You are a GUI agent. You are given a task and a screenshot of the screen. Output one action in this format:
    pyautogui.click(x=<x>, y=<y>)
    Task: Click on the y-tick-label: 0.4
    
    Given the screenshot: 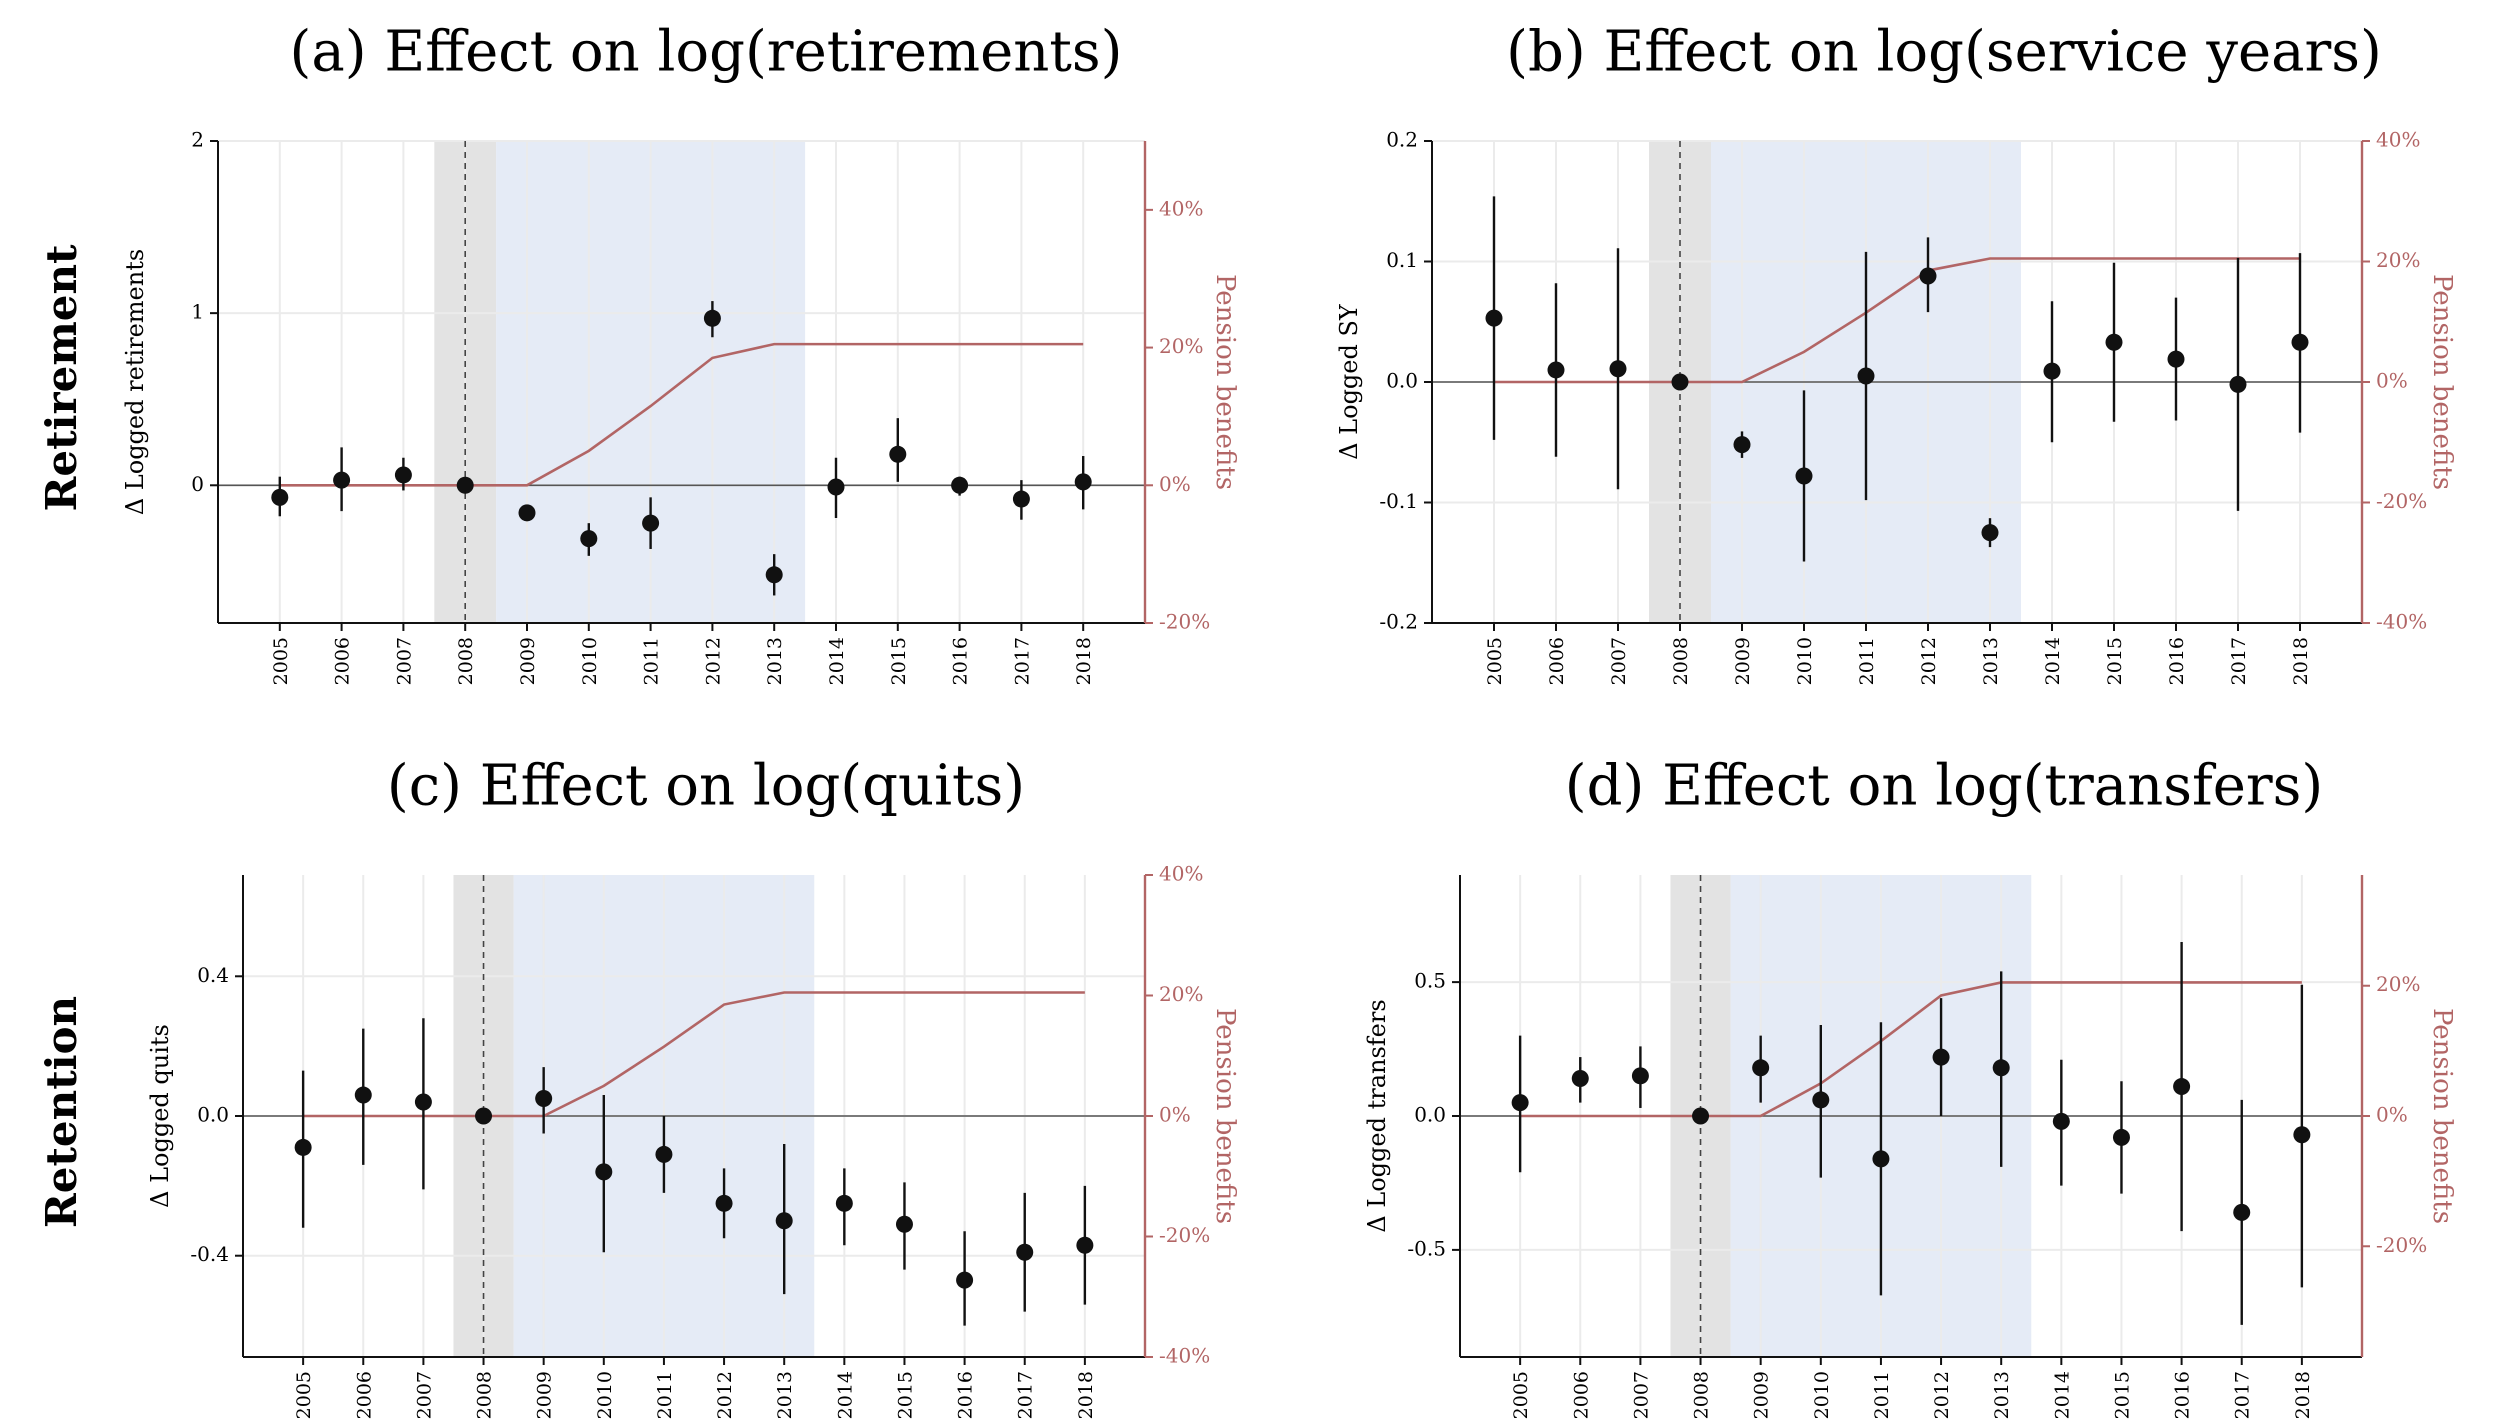 What is the action you would take?
    pyautogui.click(x=213, y=975)
    